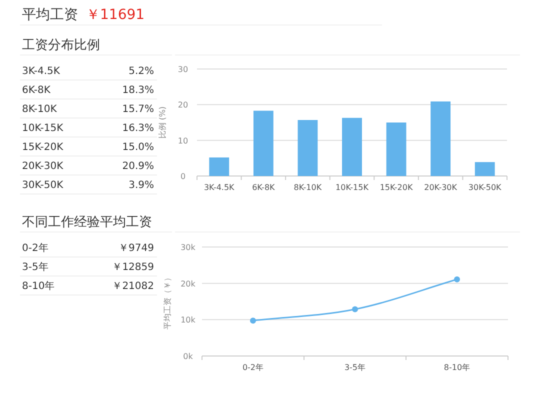 The height and width of the screenshot is (397, 554). Describe the element at coordinates (36, 90) in the screenshot. I see `text: 6K-8K` at that location.